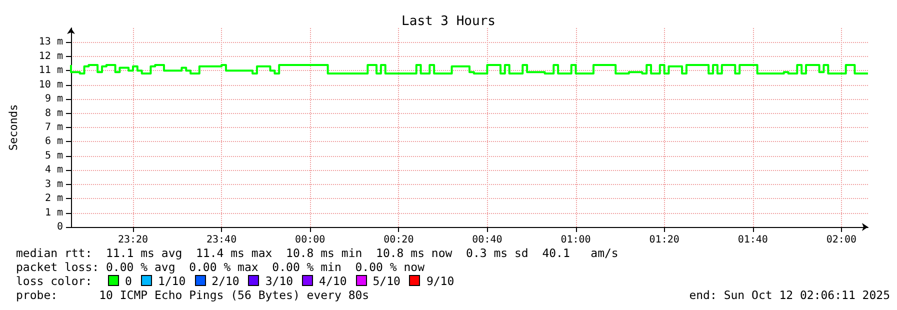 This screenshot has width=897, height=310. I want to click on y-tick-label: 3 m, so click(53, 184).